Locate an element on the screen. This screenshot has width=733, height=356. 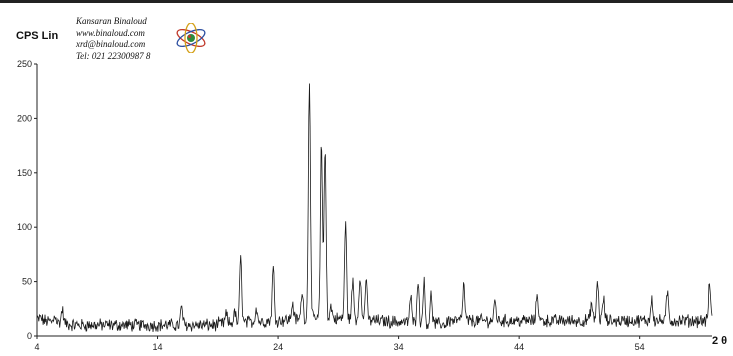
company-website: www.binaloud.com is located at coordinates (110, 32).